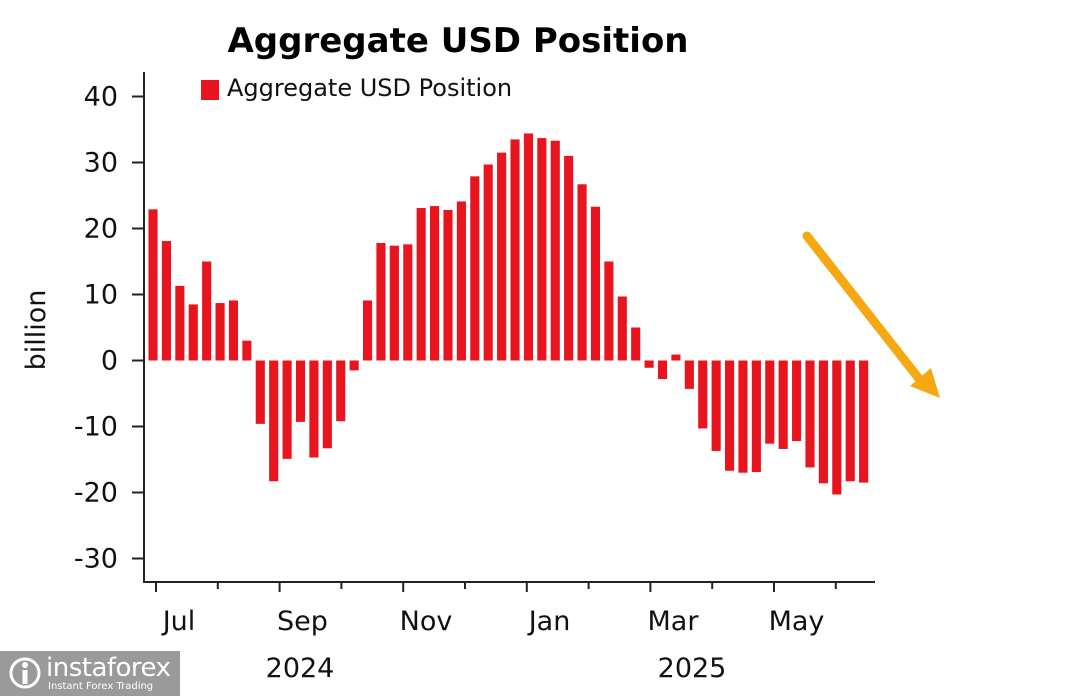  What do you see at coordinates (96, 427) in the screenshot?
I see `y-tick-label: -10` at bounding box center [96, 427].